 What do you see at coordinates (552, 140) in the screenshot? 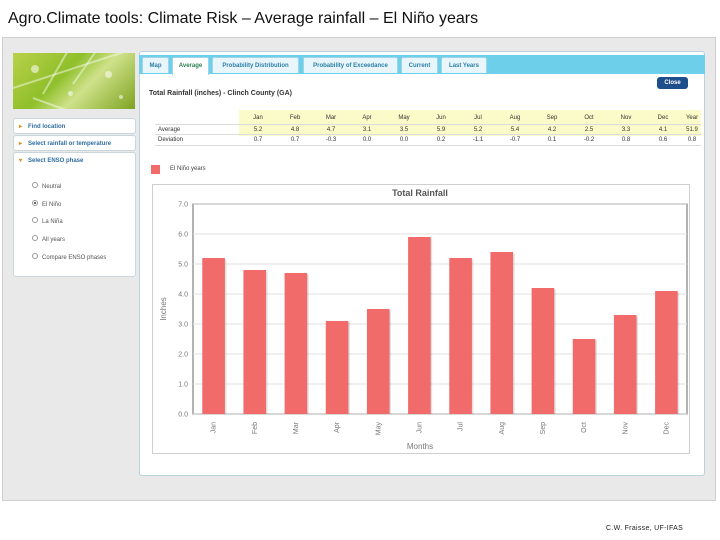
I see `table-cell: 0.1` at bounding box center [552, 140].